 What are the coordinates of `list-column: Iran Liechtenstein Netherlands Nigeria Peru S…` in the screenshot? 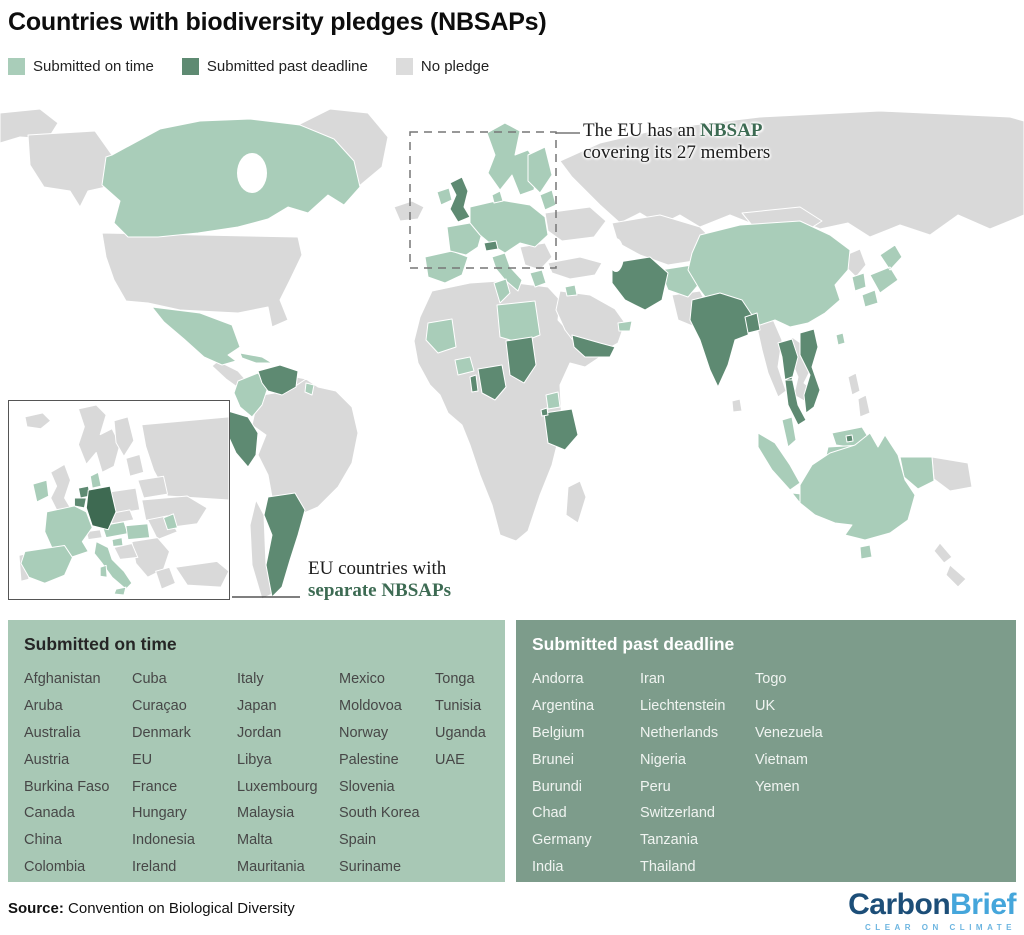 It's located at (697, 773).